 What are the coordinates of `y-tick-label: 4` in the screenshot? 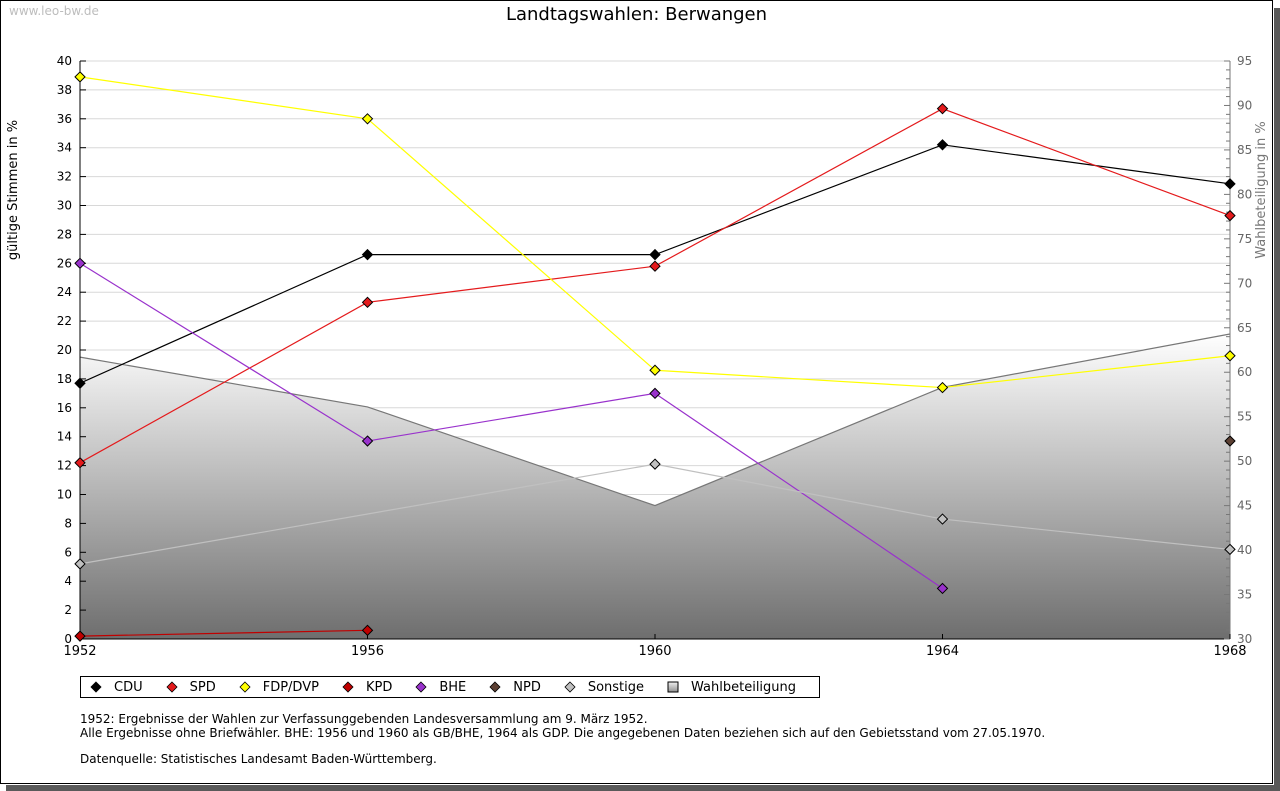 It's located at (68, 581).